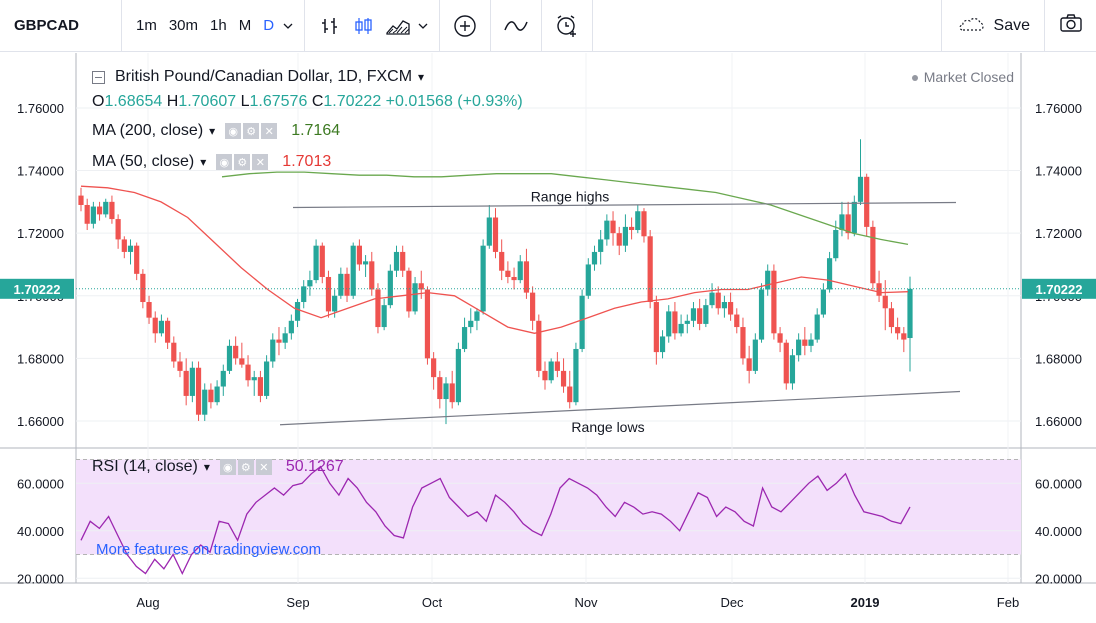 The height and width of the screenshot is (623, 1096). I want to click on rsi-tick-label-left: 60.0000, so click(40, 483).